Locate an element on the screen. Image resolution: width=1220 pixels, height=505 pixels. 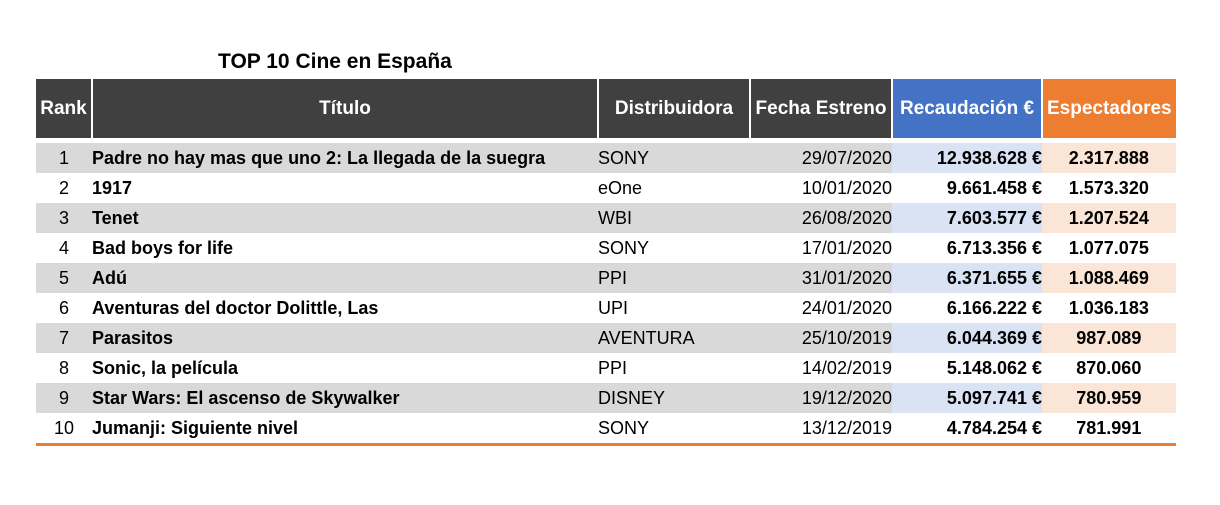
cell-titulo: 1917 is located at coordinates (345, 188).